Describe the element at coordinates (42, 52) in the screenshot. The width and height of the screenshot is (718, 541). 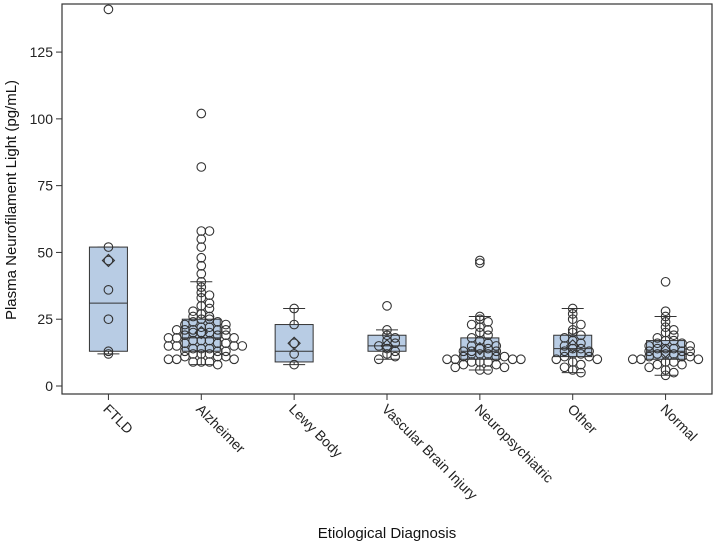
I see `y-tick-label: 125` at that location.